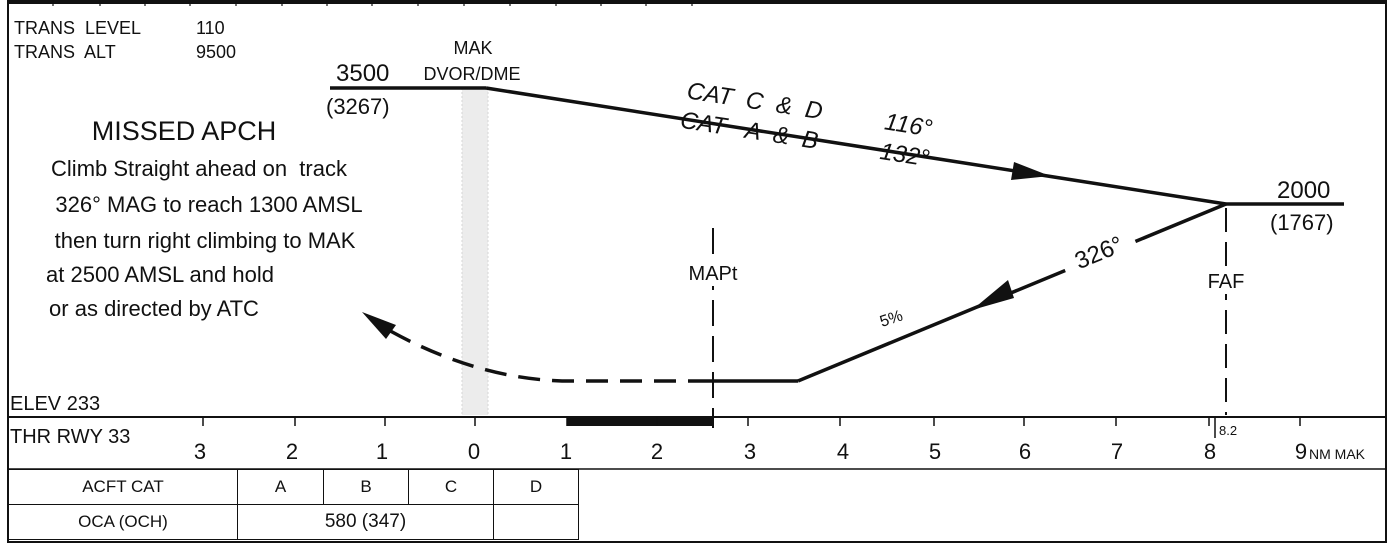  I want to click on oca-och-cat-d-cell, so click(536, 522).